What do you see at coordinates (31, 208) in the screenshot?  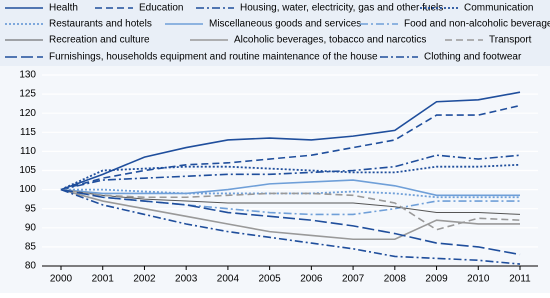 I see `y-tick-label: 95` at bounding box center [31, 208].